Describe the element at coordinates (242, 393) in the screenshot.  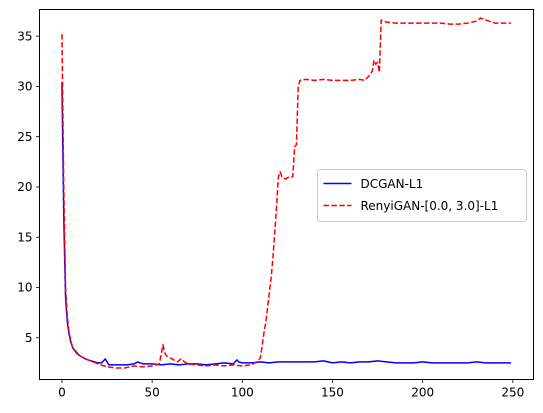
I see `x-tick-label: 100` at that location.